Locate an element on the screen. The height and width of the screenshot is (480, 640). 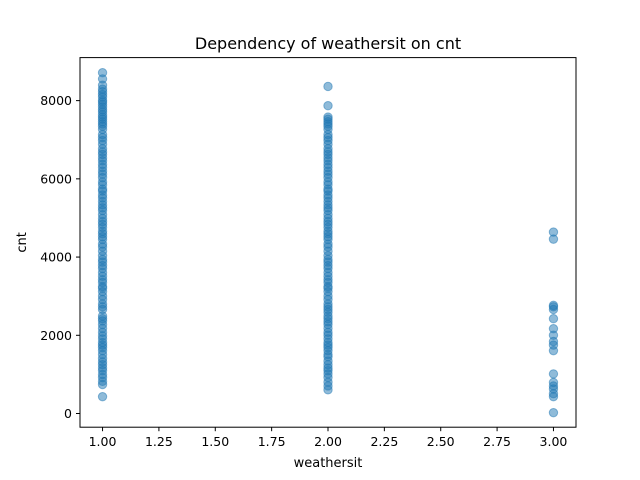
chart-title: Dependency of weathersit on cnt is located at coordinates (328, 43).